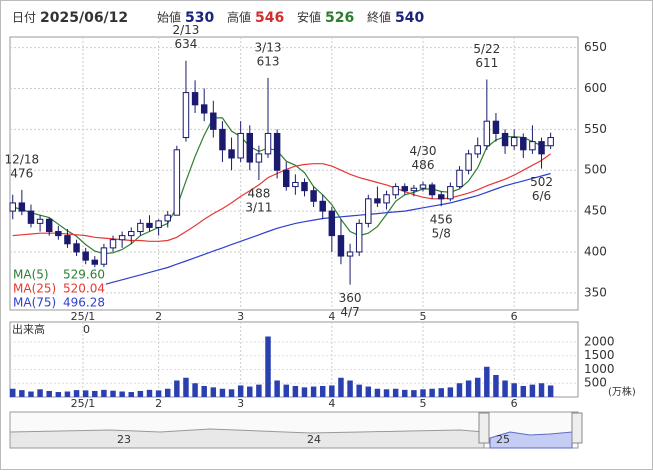 The image size is (653, 474). What do you see at coordinates (331, 316) in the screenshot?
I see `x-tick-label: 4` at bounding box center [331, 316].